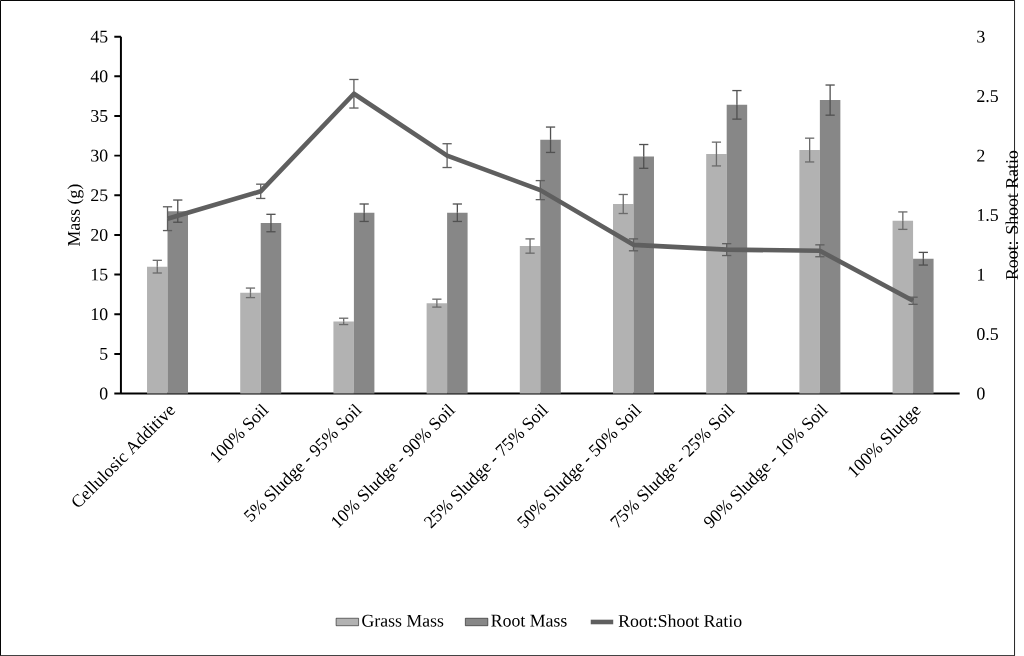  Describe the element at coordinates (529, 620) in the screenshot. I see `legend-label: Root Mass` at that location.